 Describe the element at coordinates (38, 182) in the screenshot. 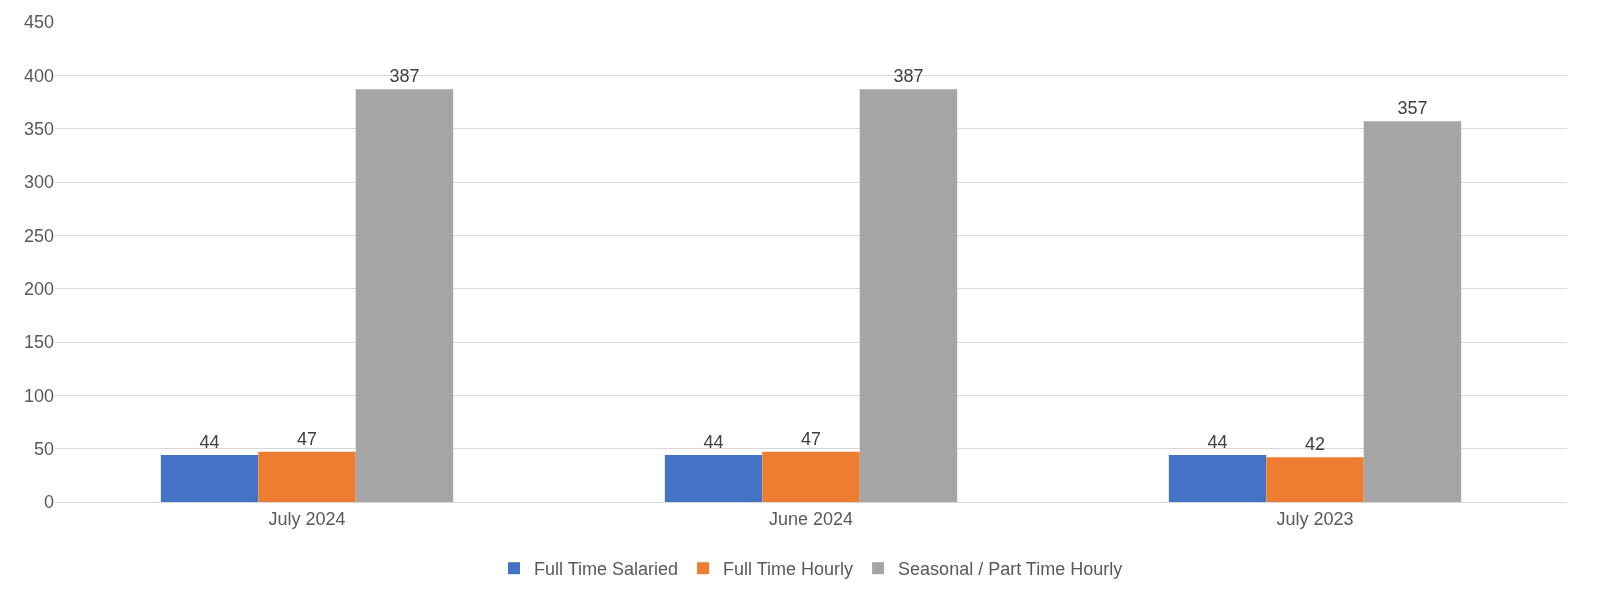

I see `y-tick-label: 300` at that location.